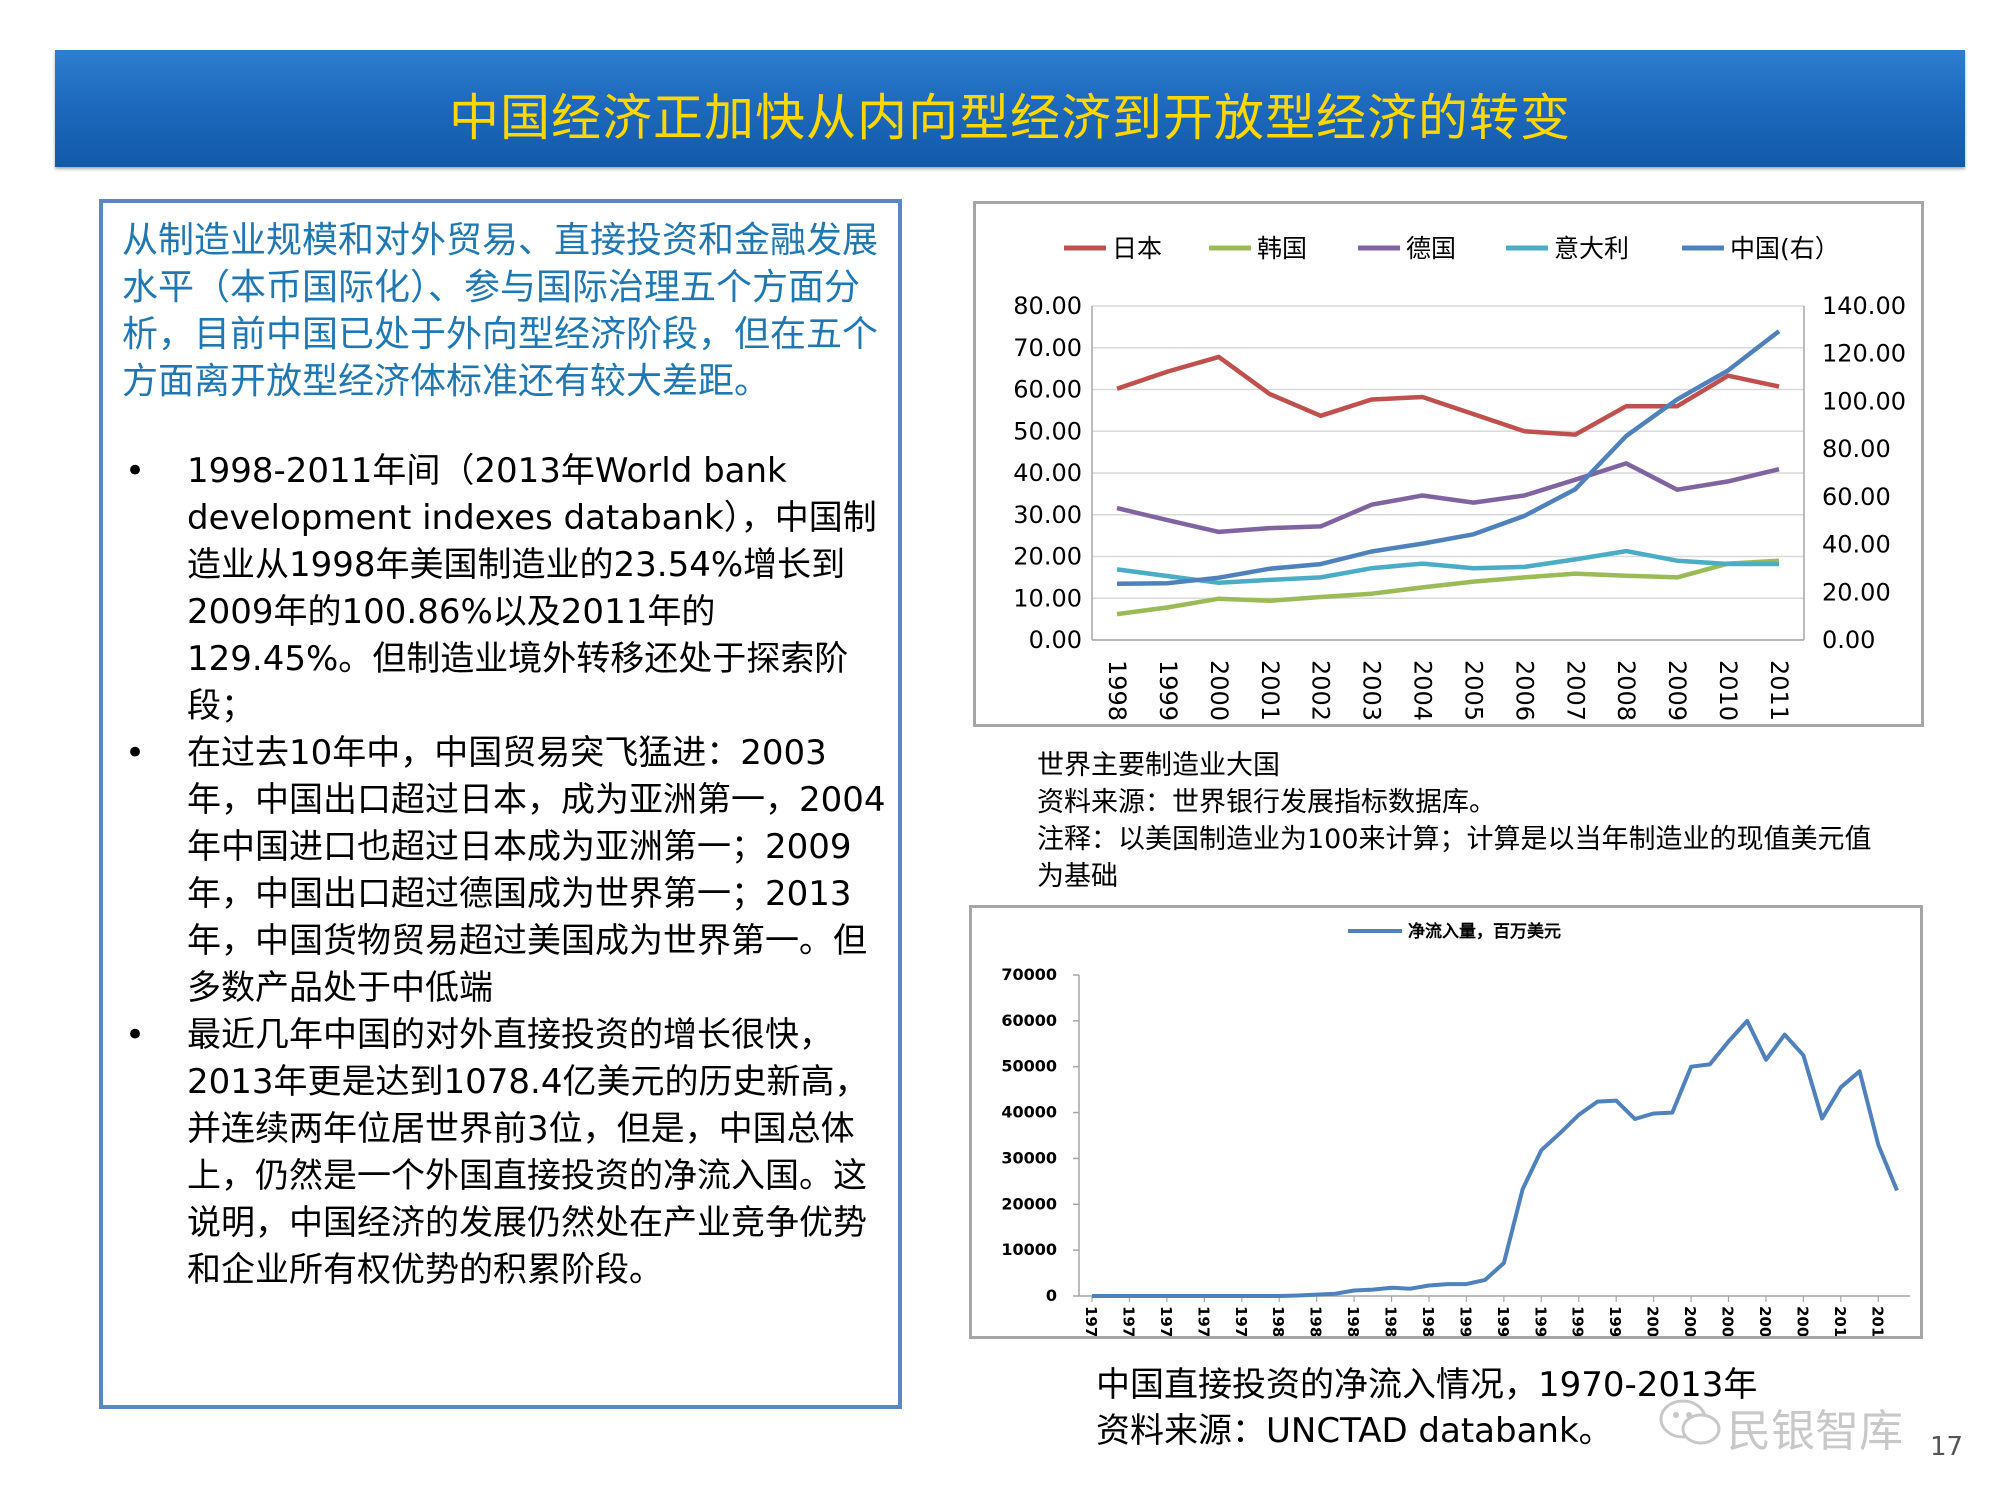 This screenshot has height=1500, width=2000. What do you see at coordinates (1864, 354) in the screenshot?
I see `y2-tick-label: 120.00` at bounding box center [1864, 354].